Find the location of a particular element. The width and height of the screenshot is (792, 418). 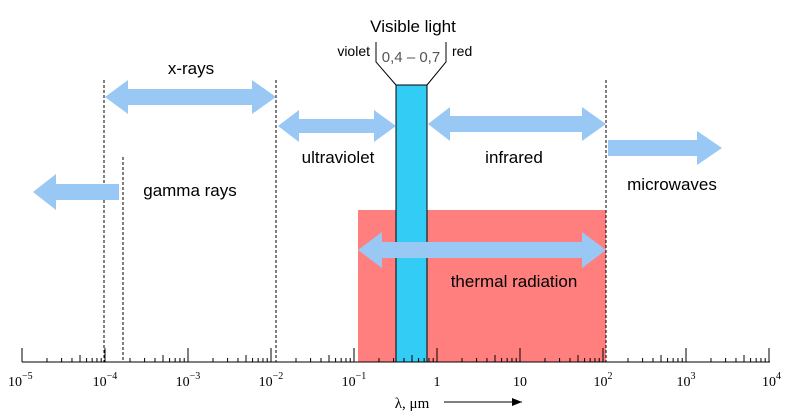

axis-tick-label: 10² is located at coordinates (603, 380).